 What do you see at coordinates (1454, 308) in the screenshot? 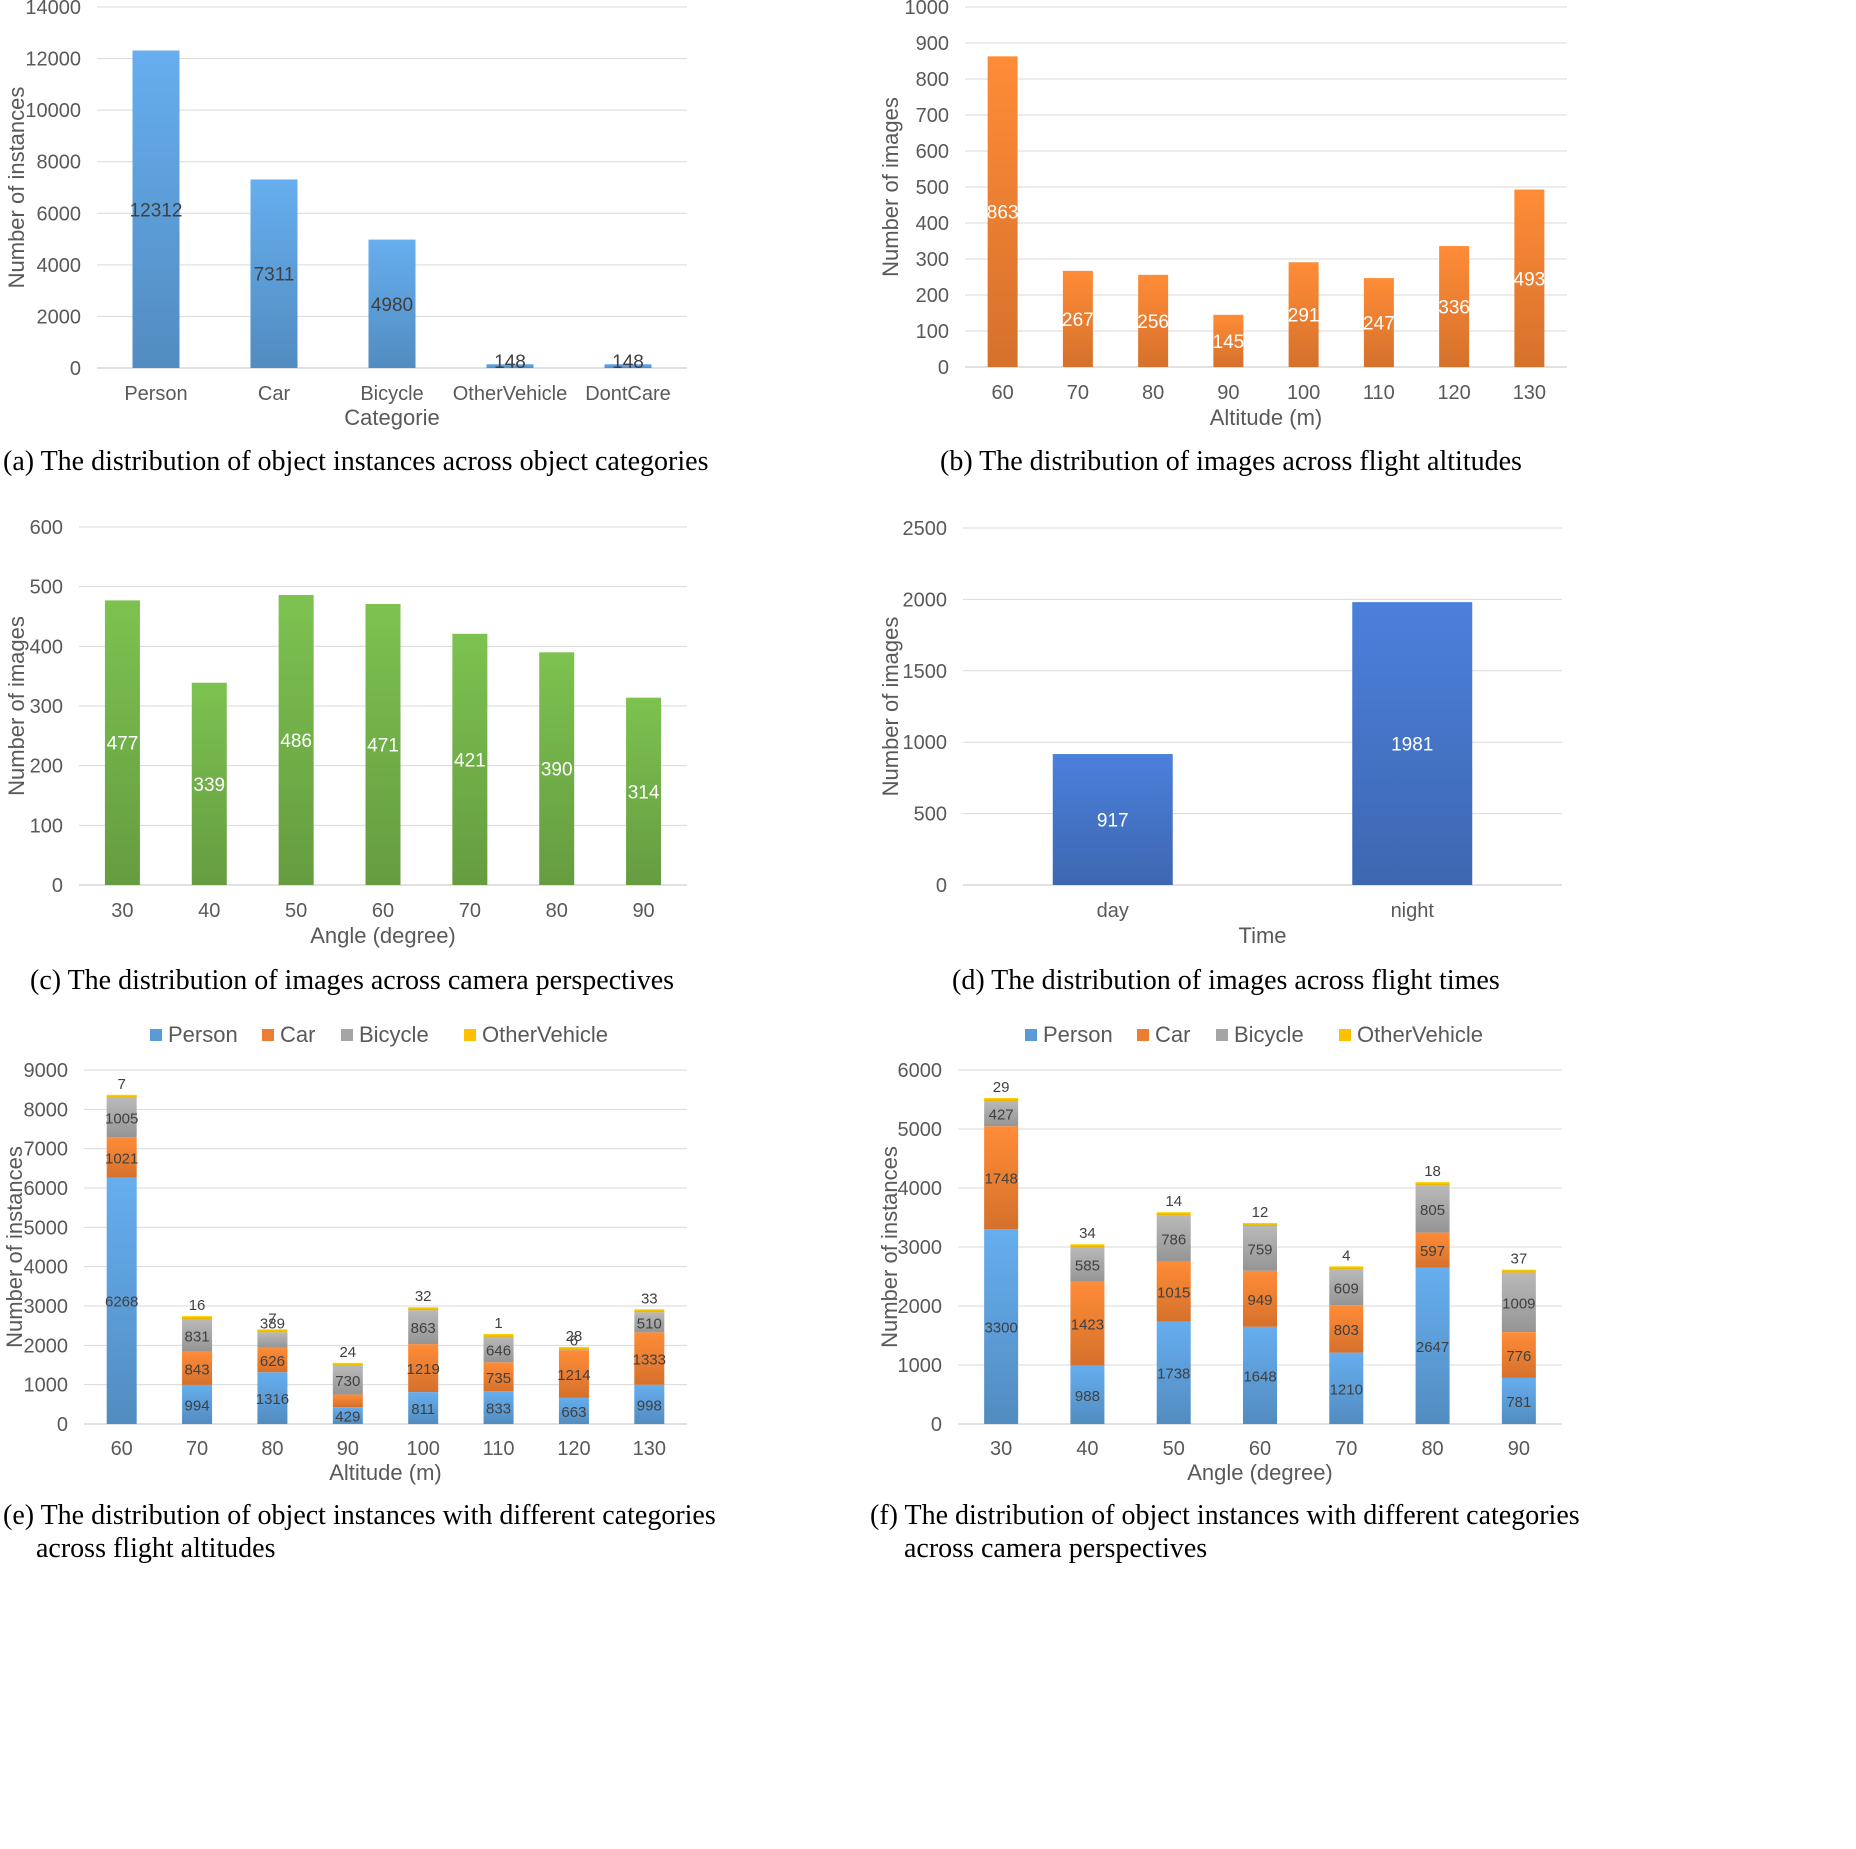
I see `data-label: 336` at bounding box center [1454, 308].